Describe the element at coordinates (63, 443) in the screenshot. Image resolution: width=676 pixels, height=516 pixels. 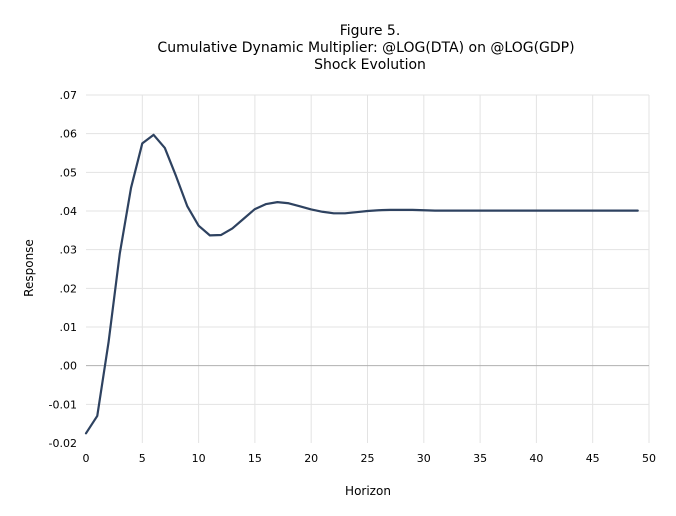
I see `y-tick-label: -0.02` at that location.